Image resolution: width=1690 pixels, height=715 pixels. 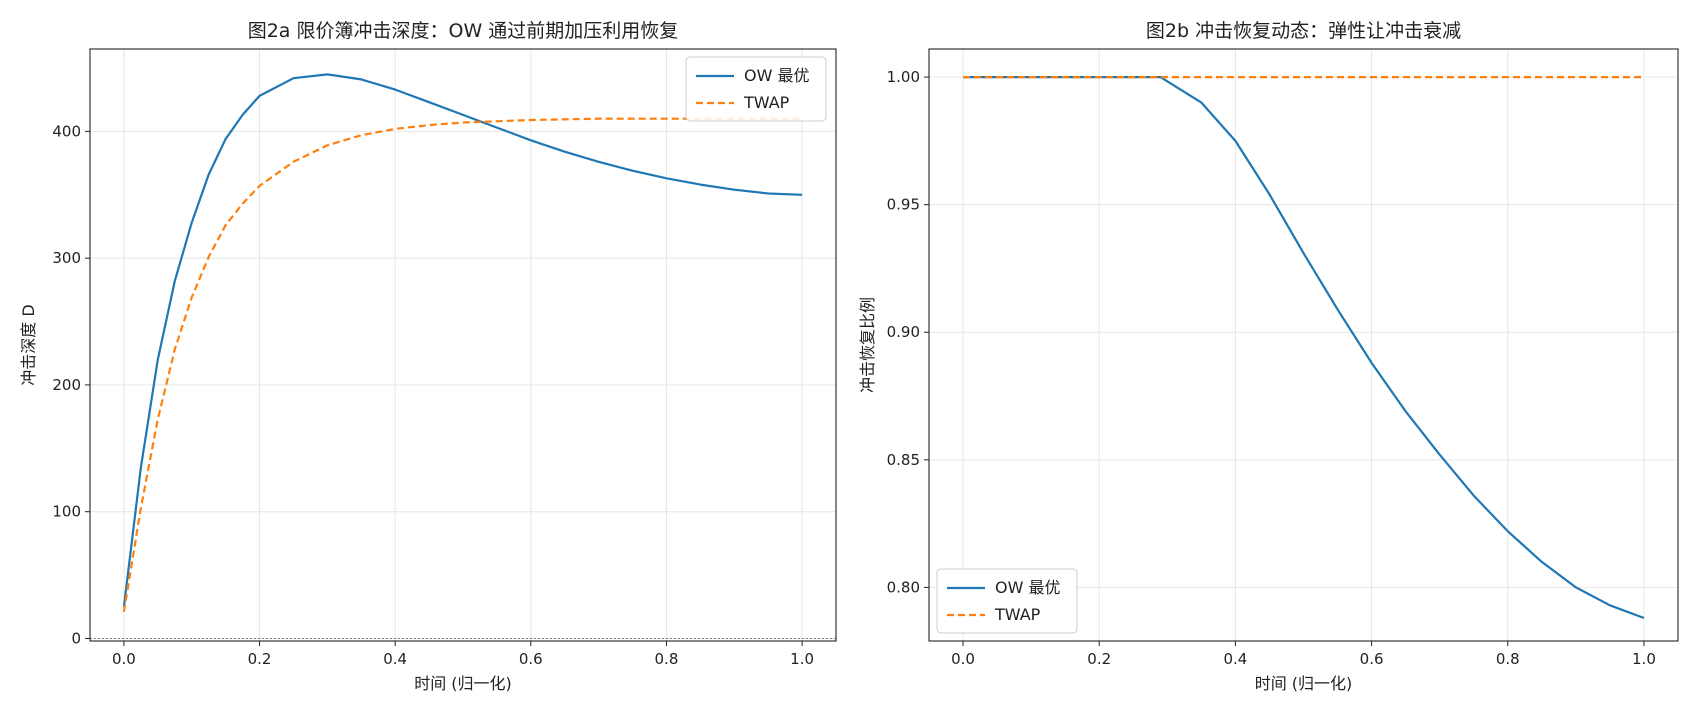 I want to click on y-axis-label: 冲击恢复比例, so click(x=867, y=345).